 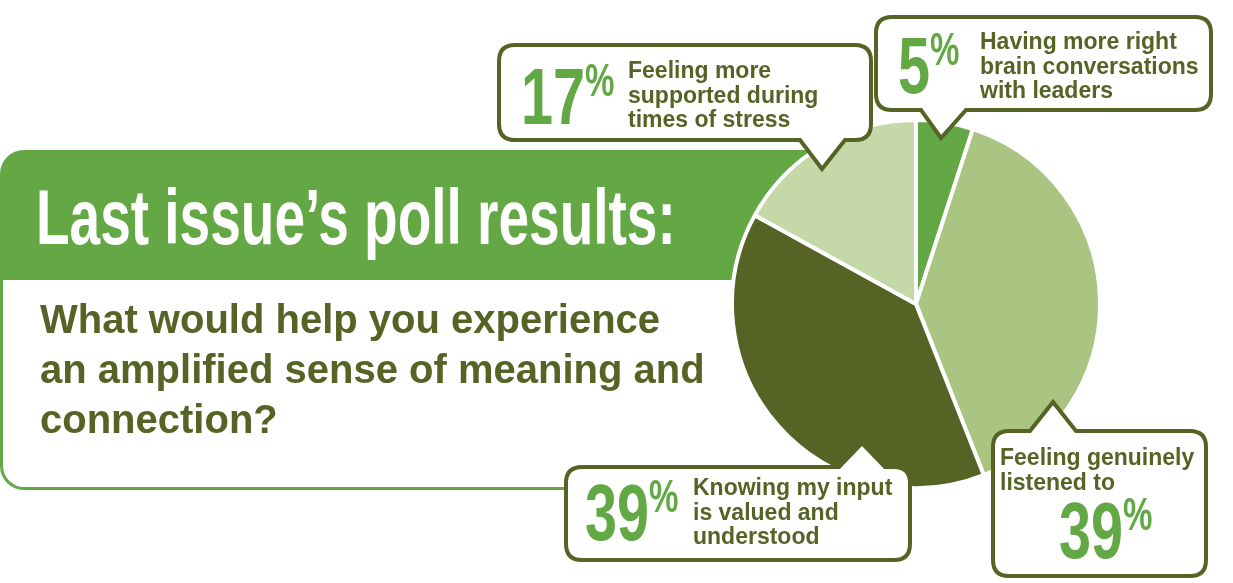 What do you see at coordinates (632, 512) in the screenshot?
I see `data-label: 39%` at bounding box center [632, 512].